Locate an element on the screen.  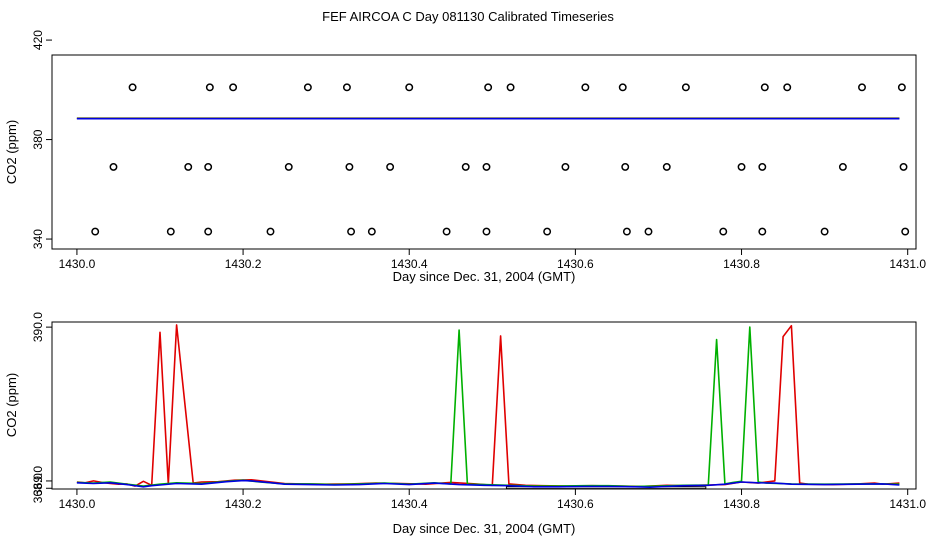
top-y-axis-label: CO2 (ppm) is located at coordinates (11, 152).